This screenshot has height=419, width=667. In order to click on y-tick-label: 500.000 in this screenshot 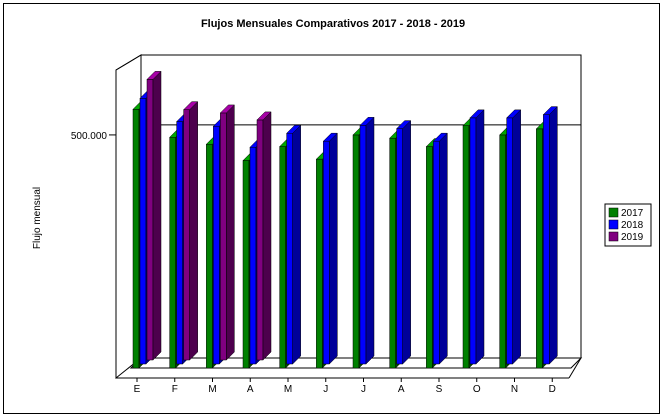, I will do `click(89, 136)`.